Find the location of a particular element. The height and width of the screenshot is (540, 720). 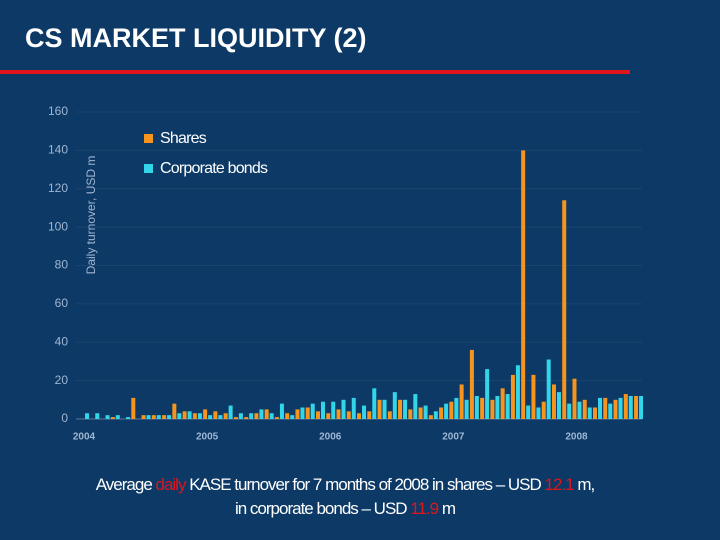

y-tick-label: 160 is located at coordinates (58, 111).